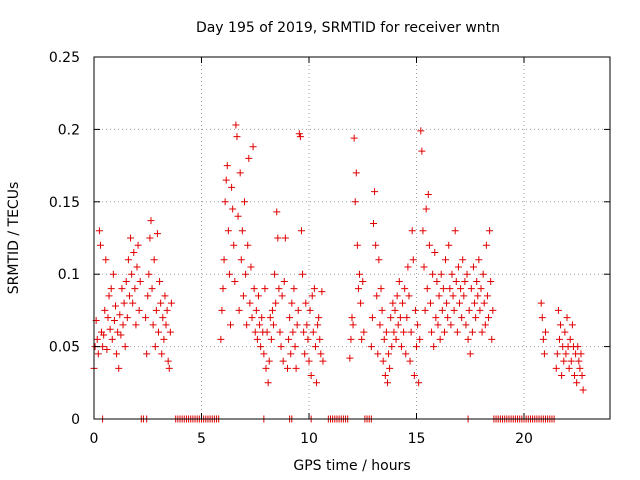 This screenshot has width=640, height=480. I want to click on x-tick-label: 10, so click(309, 439).